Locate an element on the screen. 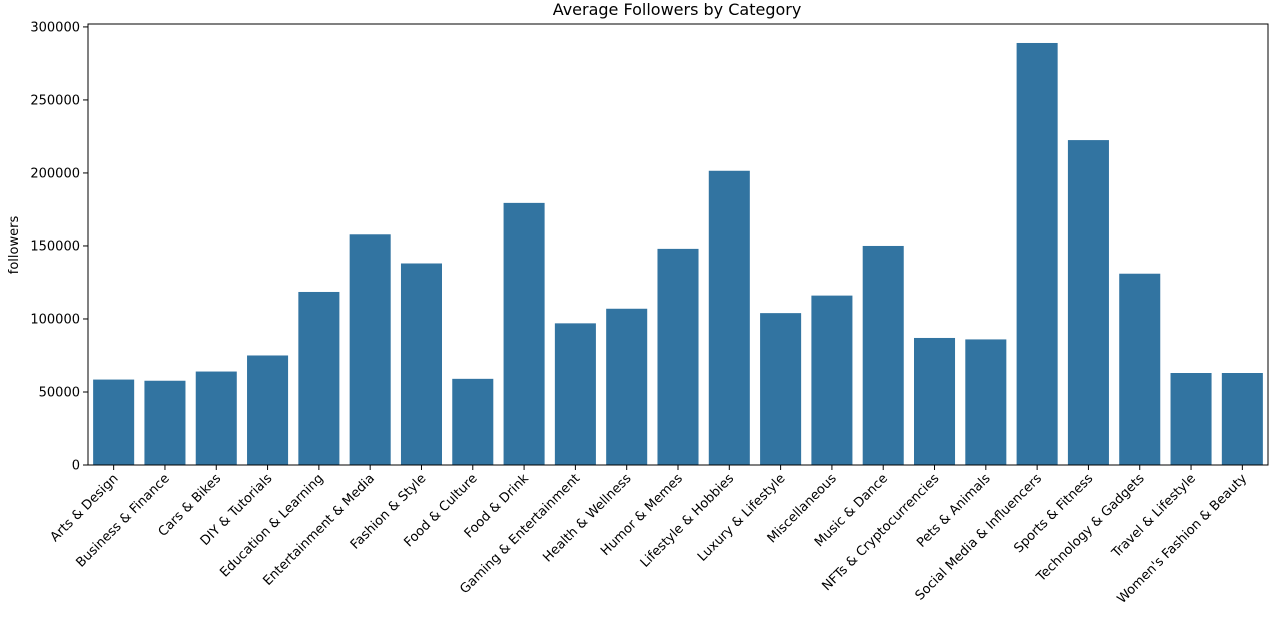  y-tick-label-6: 300000 is located at coordinates (55, 27).